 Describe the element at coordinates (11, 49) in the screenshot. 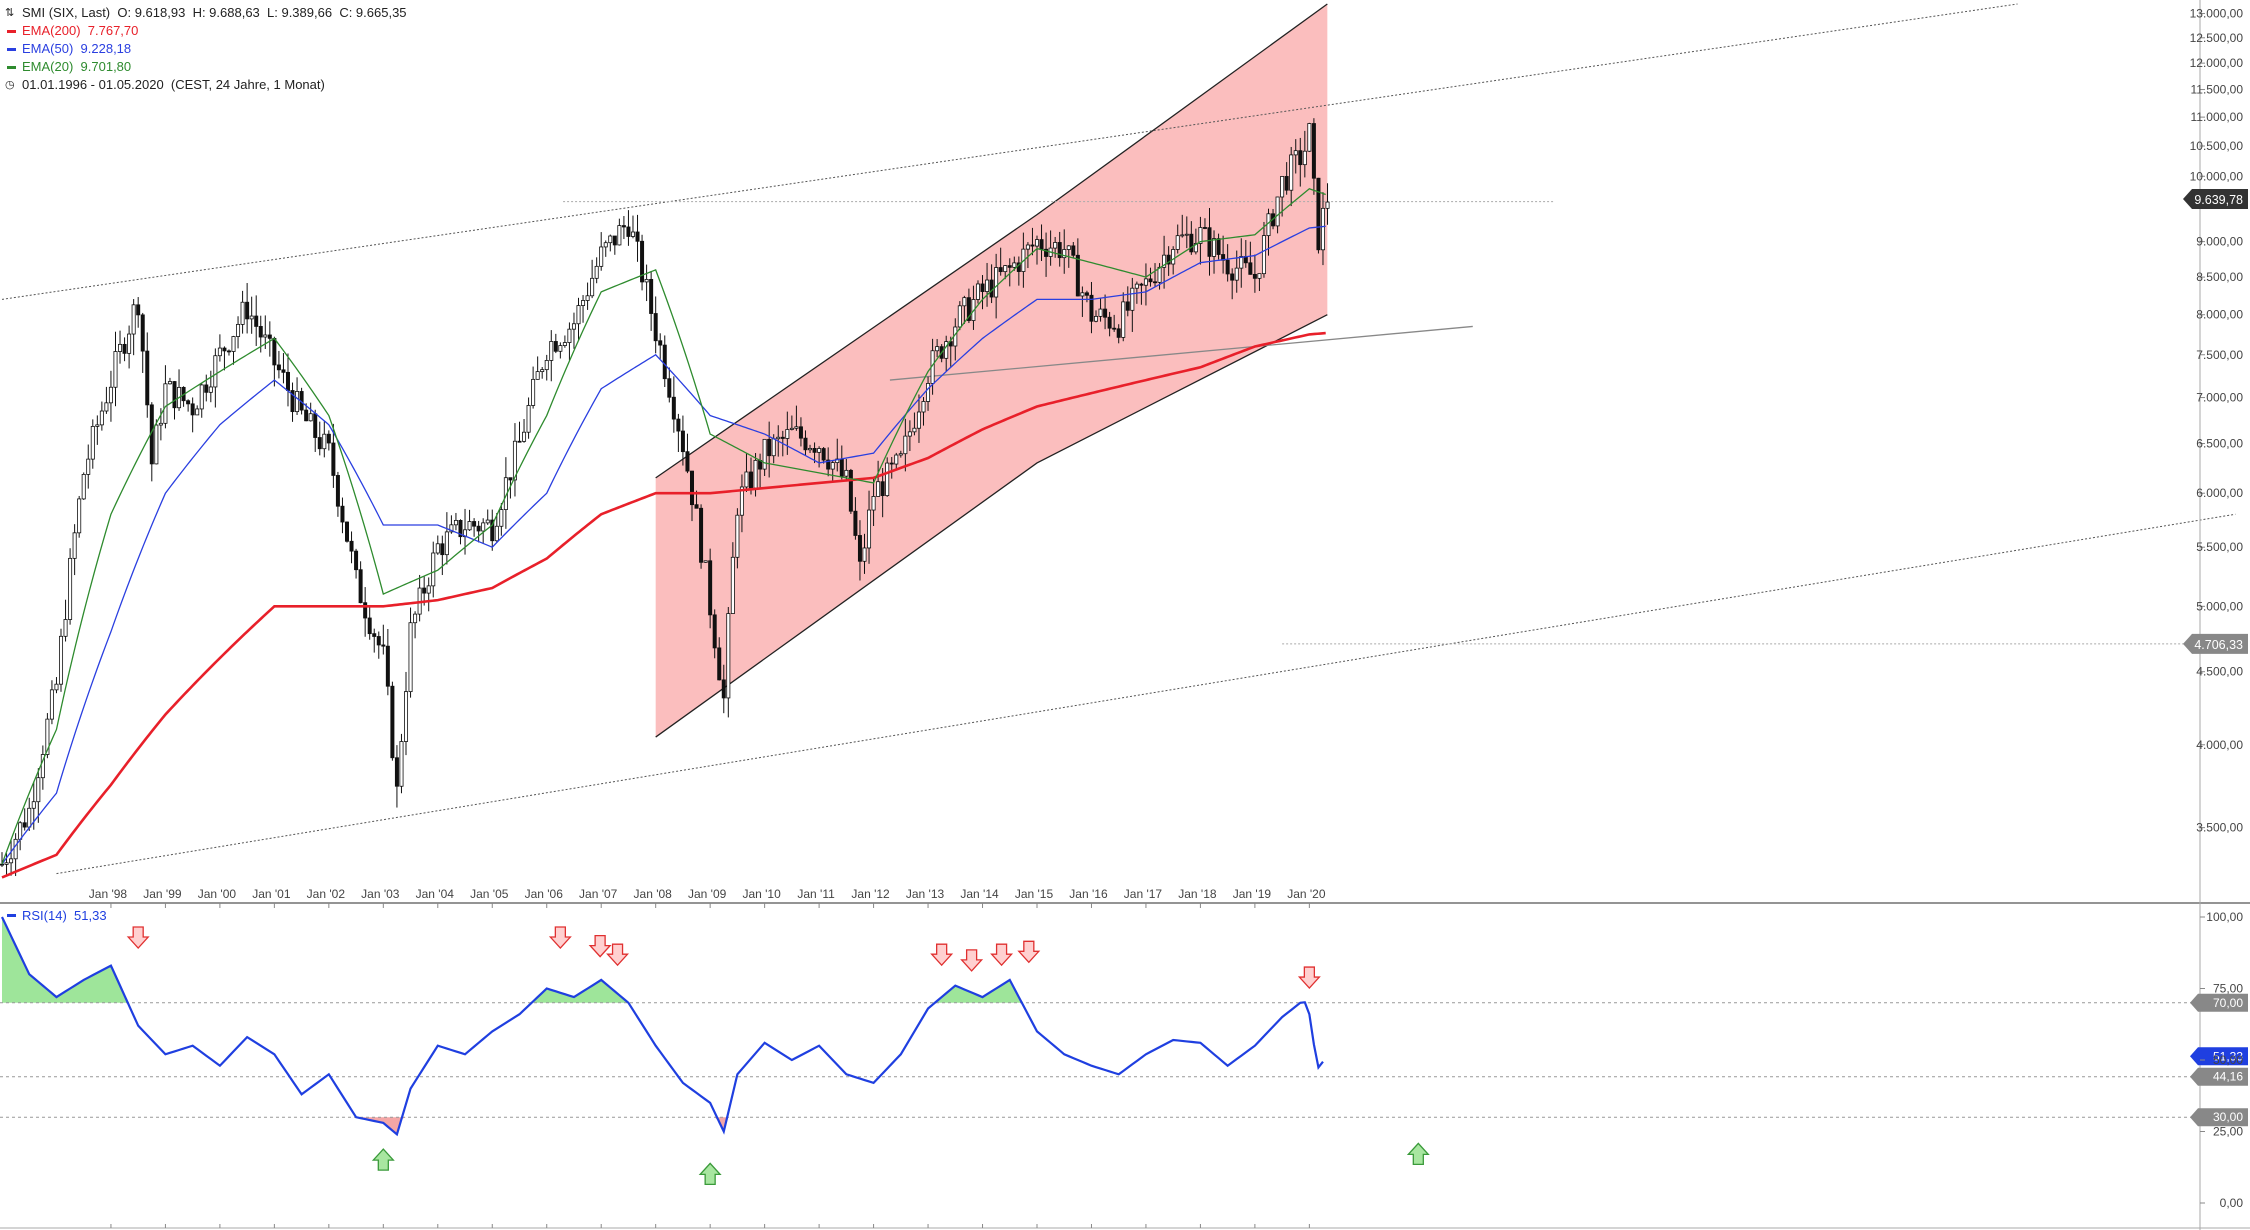

I see `ema50-swatch` at that location.